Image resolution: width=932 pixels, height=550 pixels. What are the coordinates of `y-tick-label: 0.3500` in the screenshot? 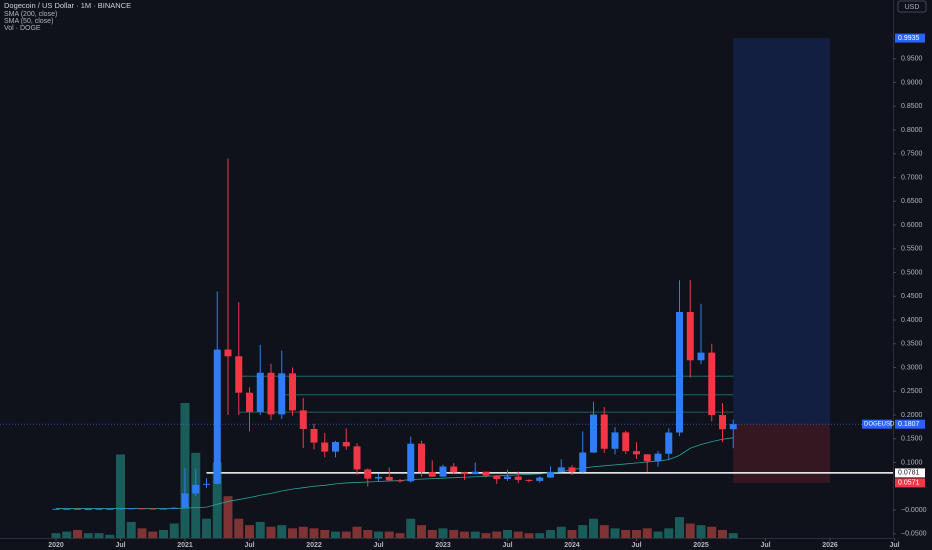 It's located at (912, 344).